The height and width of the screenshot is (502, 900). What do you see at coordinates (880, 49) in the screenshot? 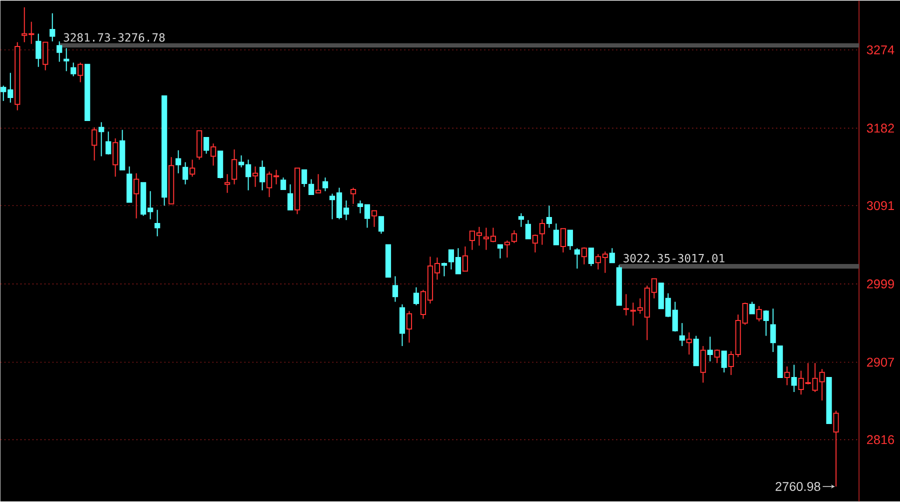
I see `y-tick-label: 3274` at bounding box center [880, 49].